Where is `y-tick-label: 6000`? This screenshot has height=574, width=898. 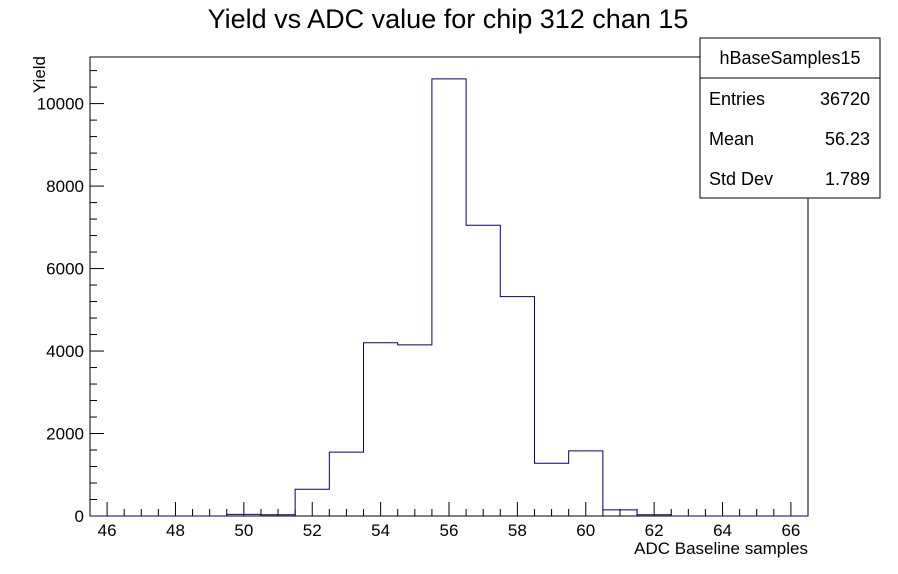
y-tick-label: 6000 is located at coordinates (65, 269).